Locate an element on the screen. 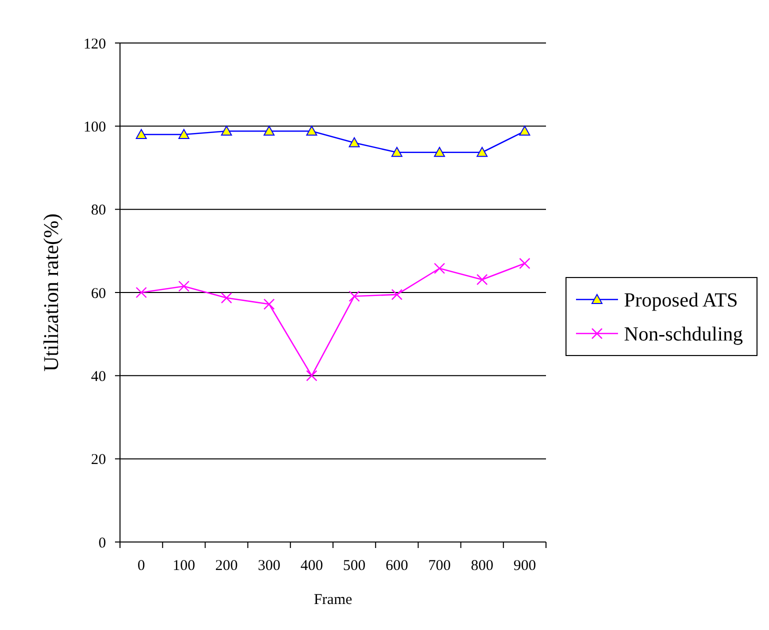  y-tick-label: 60 is located at coordinates (98, 294).